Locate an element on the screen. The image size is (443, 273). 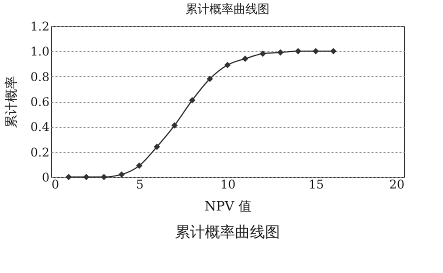
y-tick-label: 0.8 is located at coordinates (40, 77).